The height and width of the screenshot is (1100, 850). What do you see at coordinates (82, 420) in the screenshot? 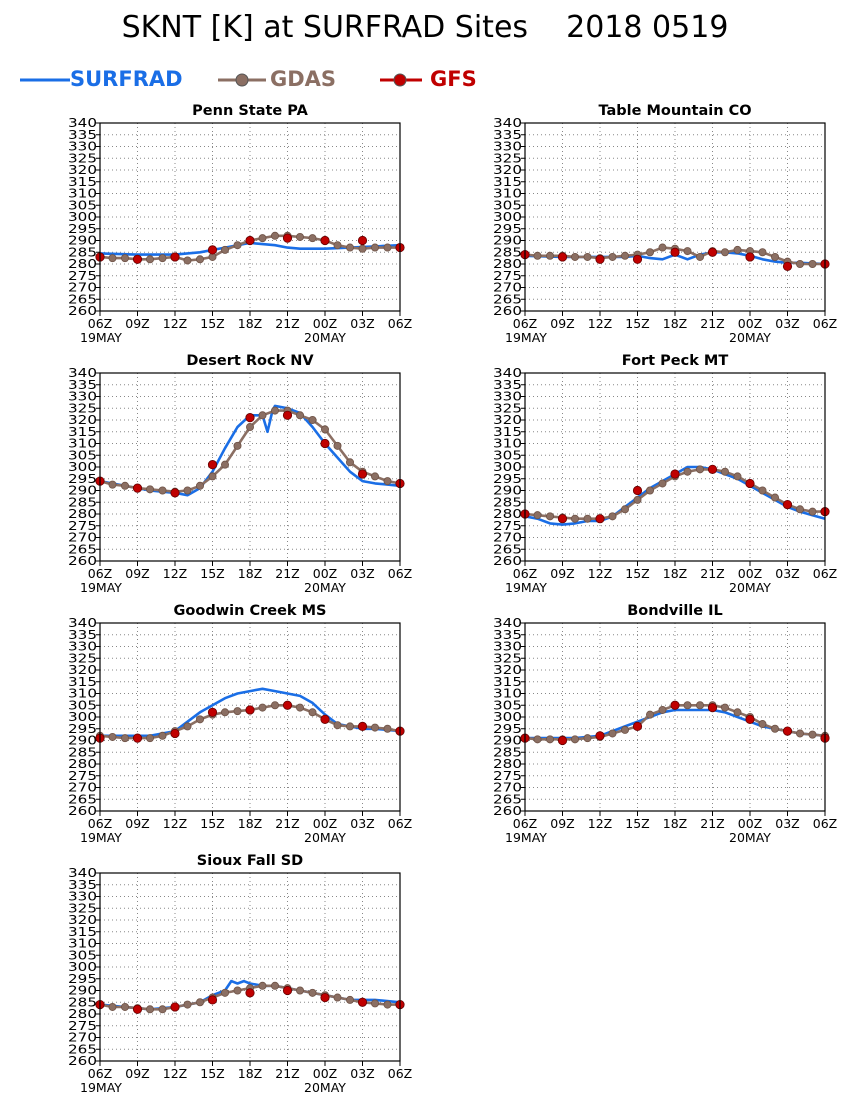
I see `y-tick-label: 320` at bounding box center [82, 420].